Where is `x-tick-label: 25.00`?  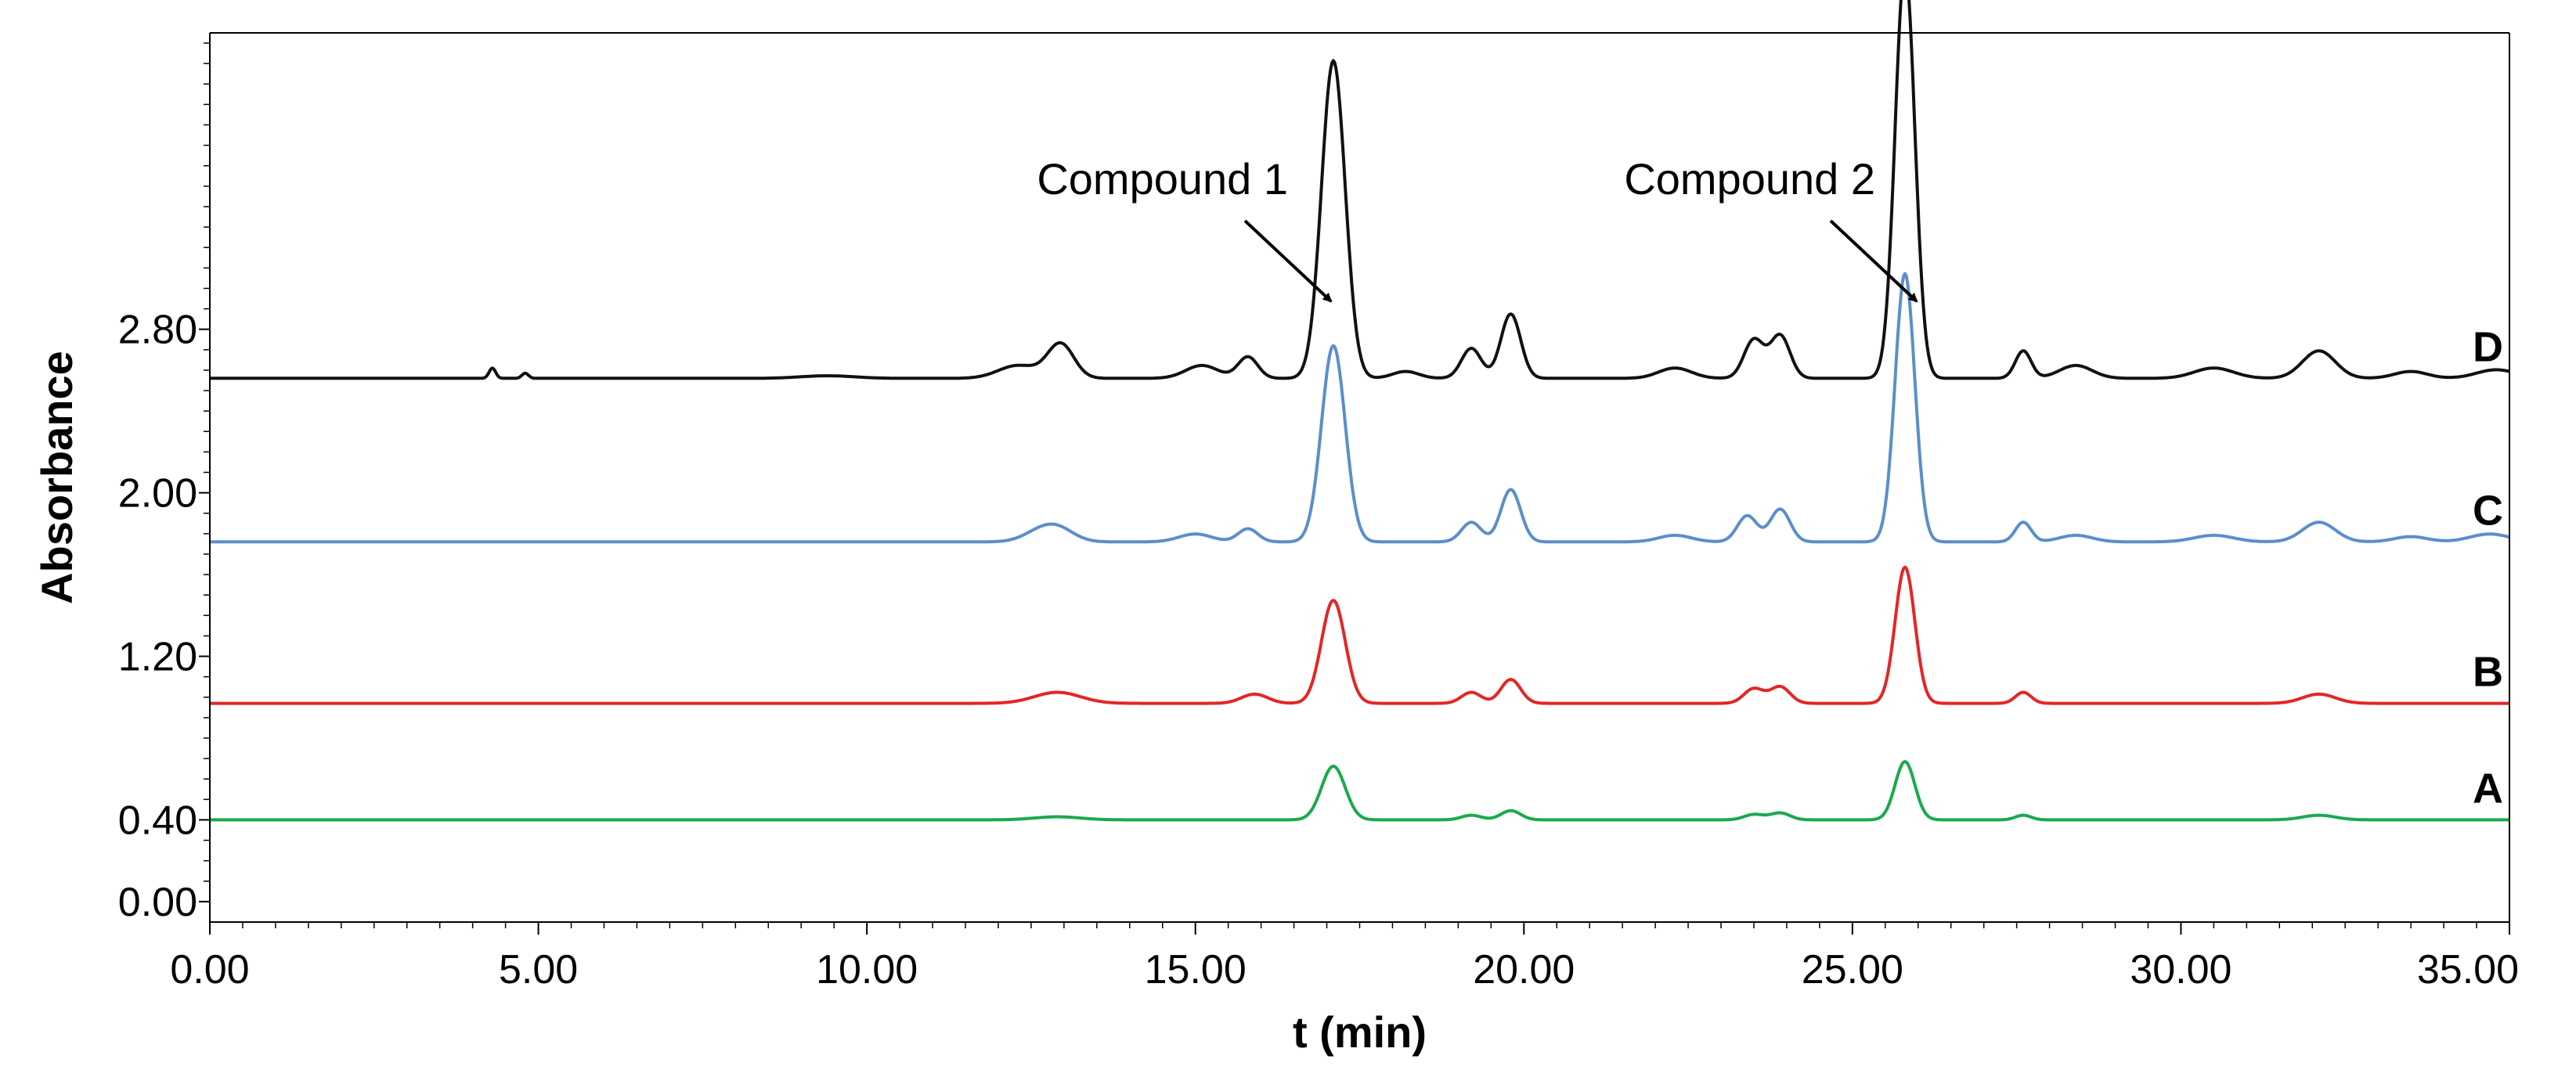 x-tick-label: 25.00 is located at coordinates (1852, 970).